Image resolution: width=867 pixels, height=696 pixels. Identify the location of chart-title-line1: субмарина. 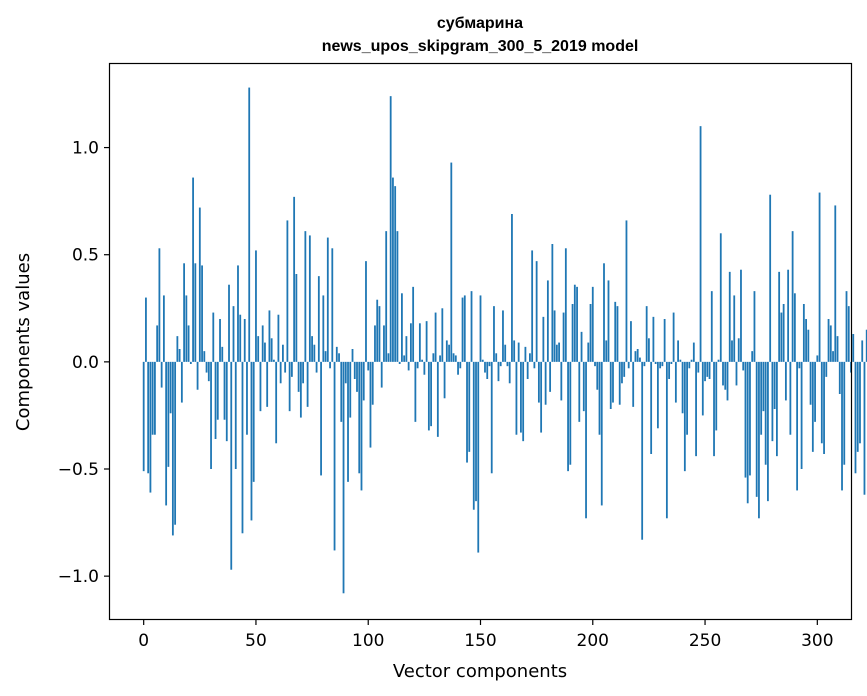
(480, 23).